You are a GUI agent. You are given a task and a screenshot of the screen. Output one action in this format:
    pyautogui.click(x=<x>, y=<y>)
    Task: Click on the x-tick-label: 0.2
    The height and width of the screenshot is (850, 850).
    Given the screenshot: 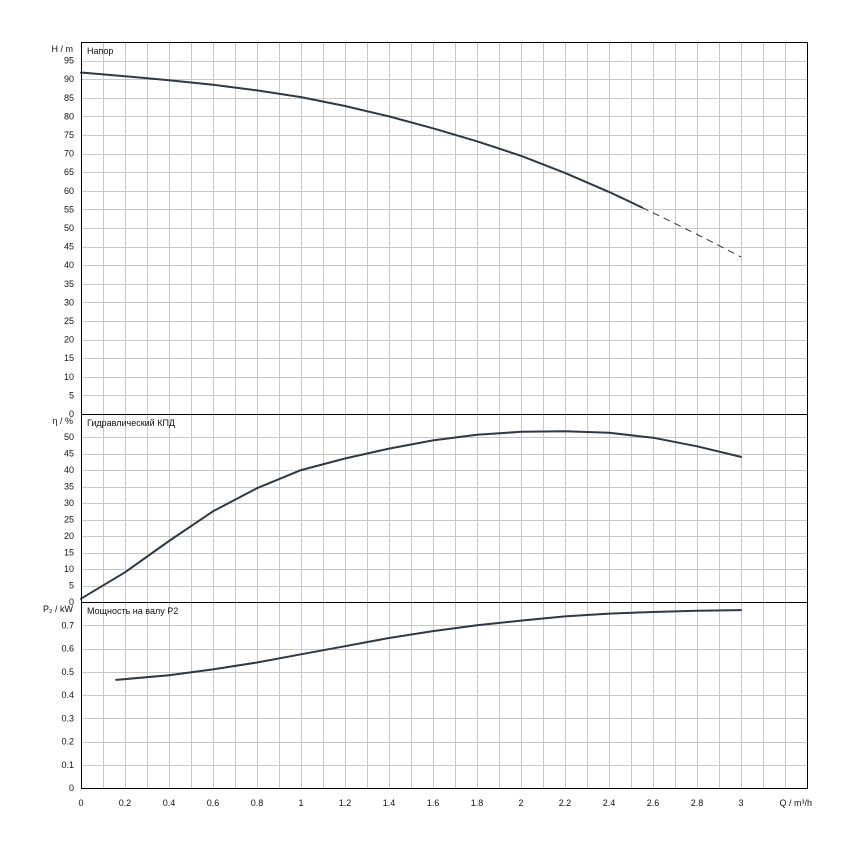 What is the action you would take?
    pyautogui.click(x=125, y=803)
    